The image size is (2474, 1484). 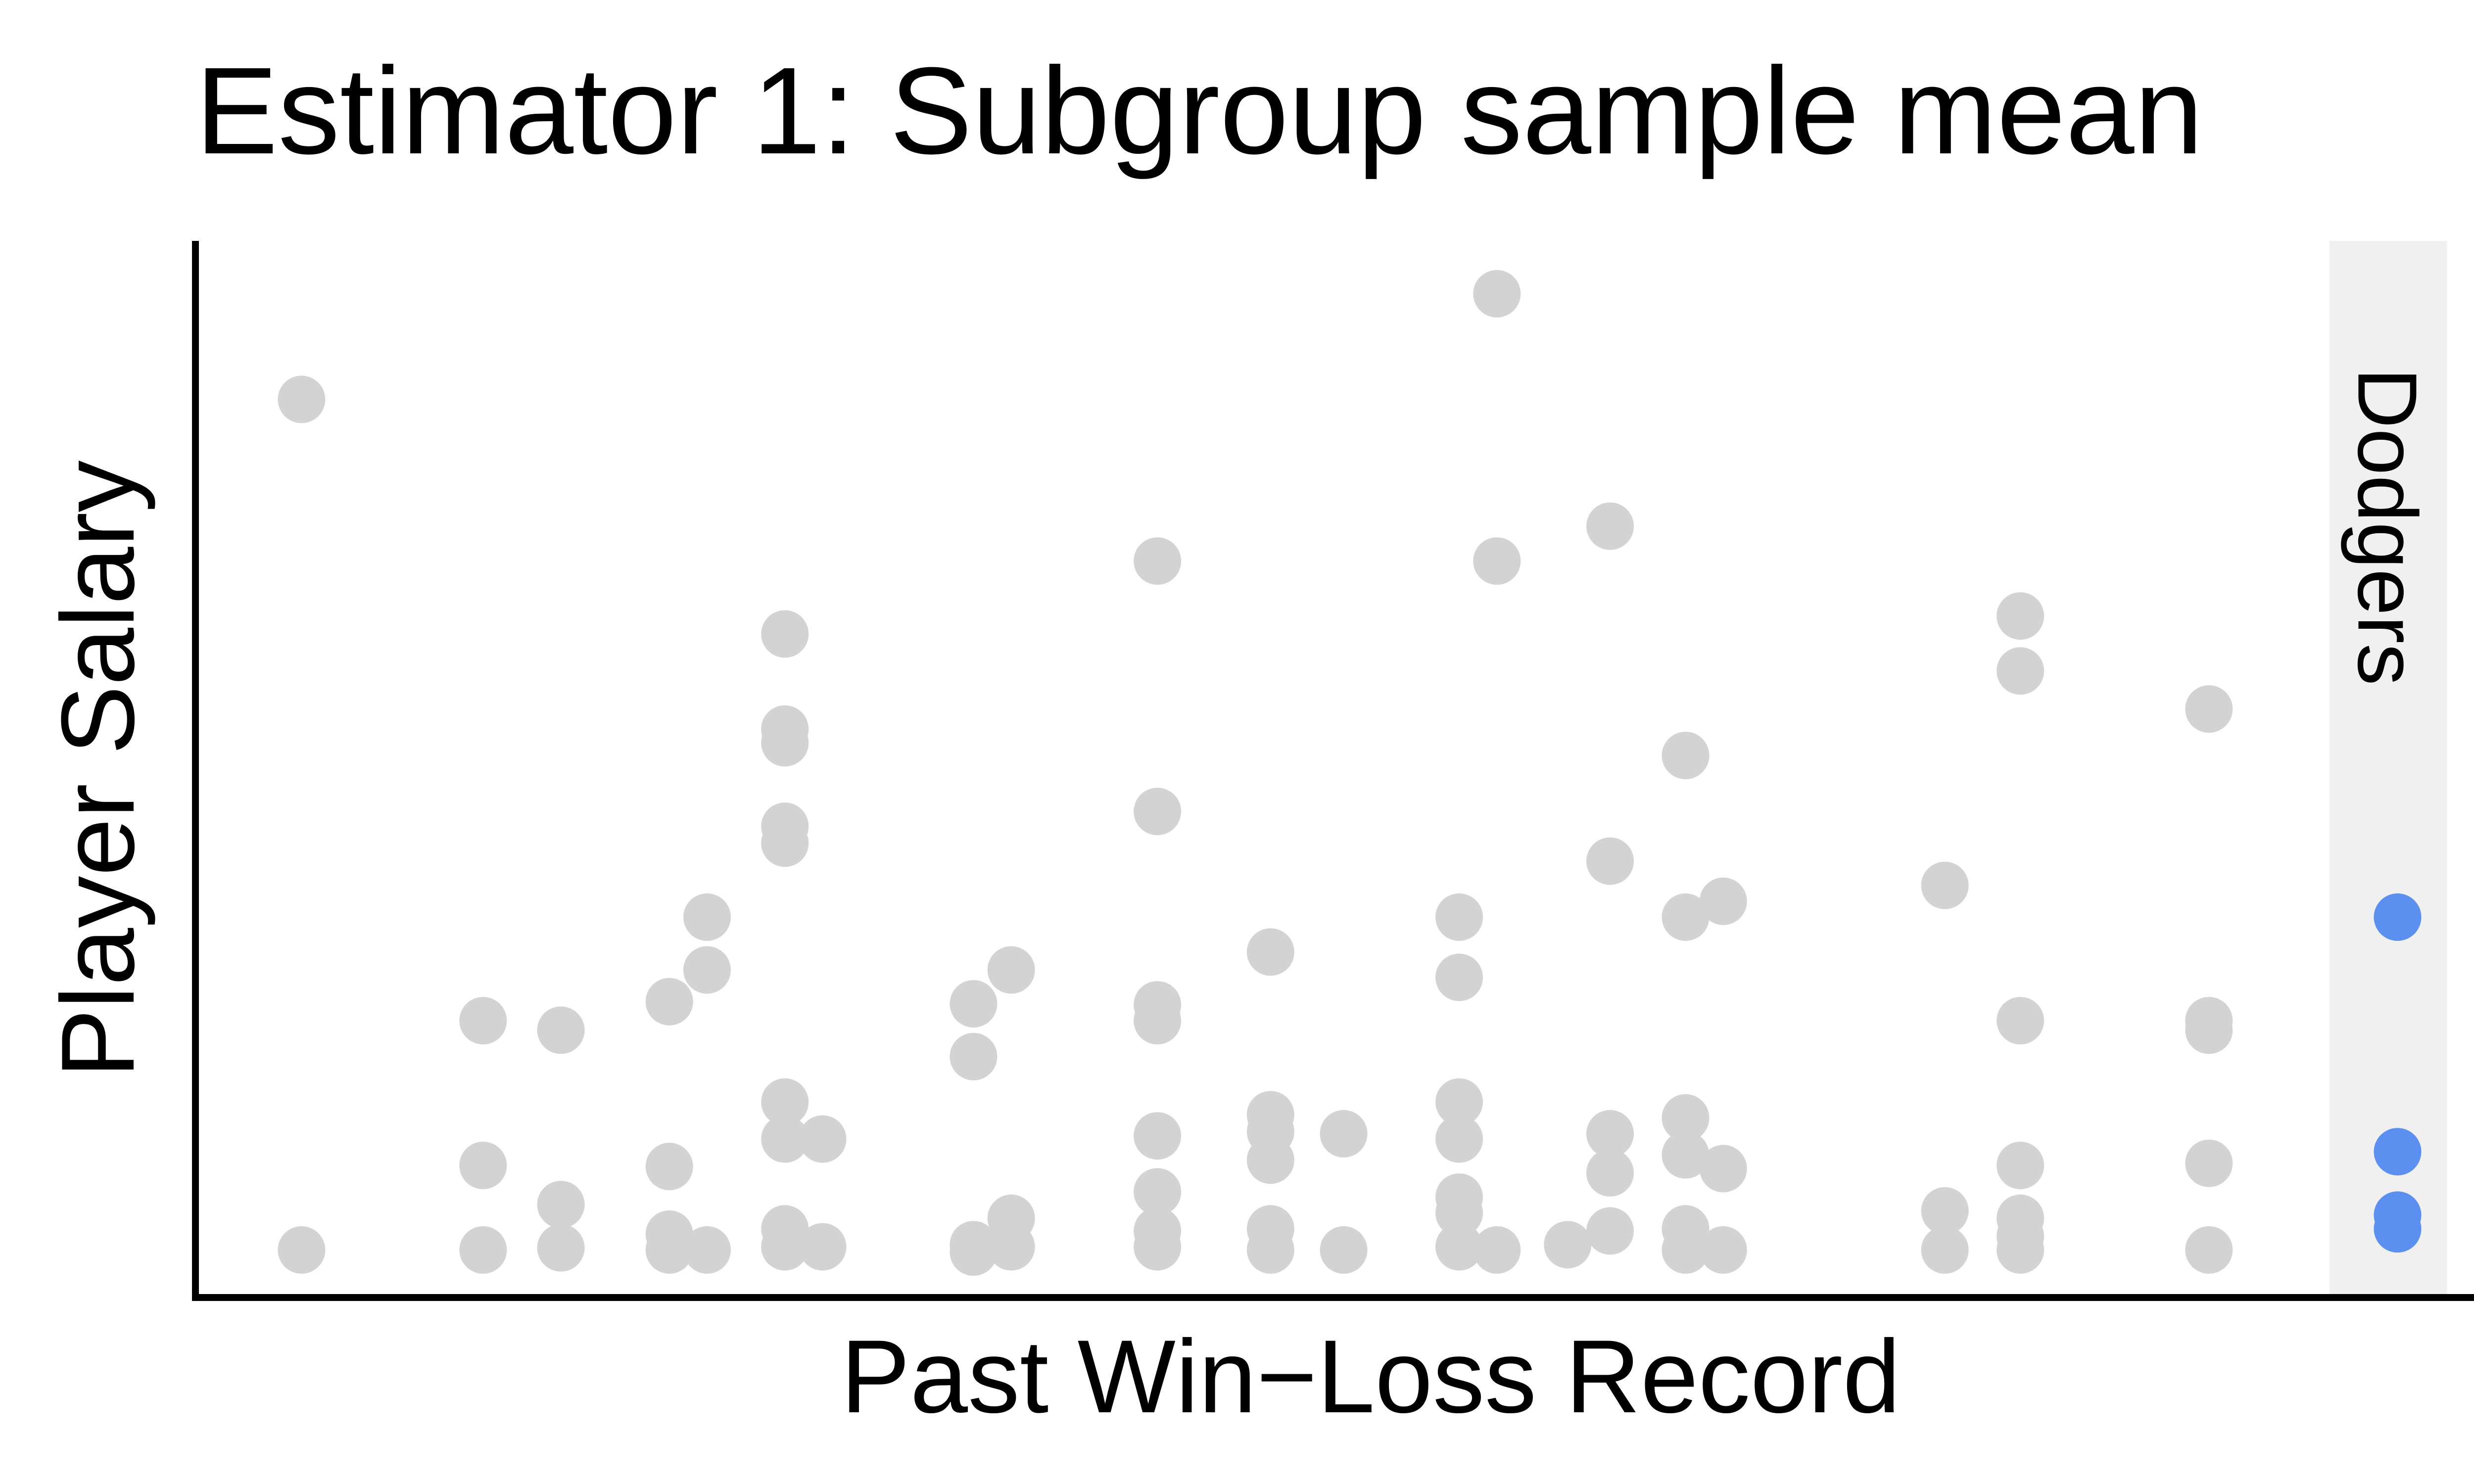 What do you see at coordinates (98, 769) in the screenshot?
I see `y-axis-label: Player Salary` at bounding box center [98, 769].